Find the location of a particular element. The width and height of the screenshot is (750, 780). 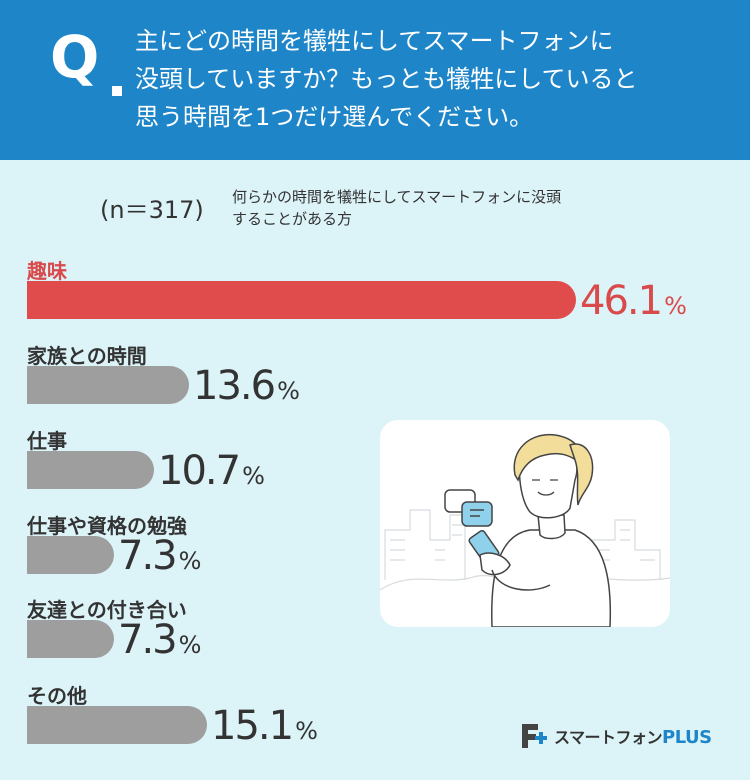

value-number: 46.1 is located at coordinates (621, 301).